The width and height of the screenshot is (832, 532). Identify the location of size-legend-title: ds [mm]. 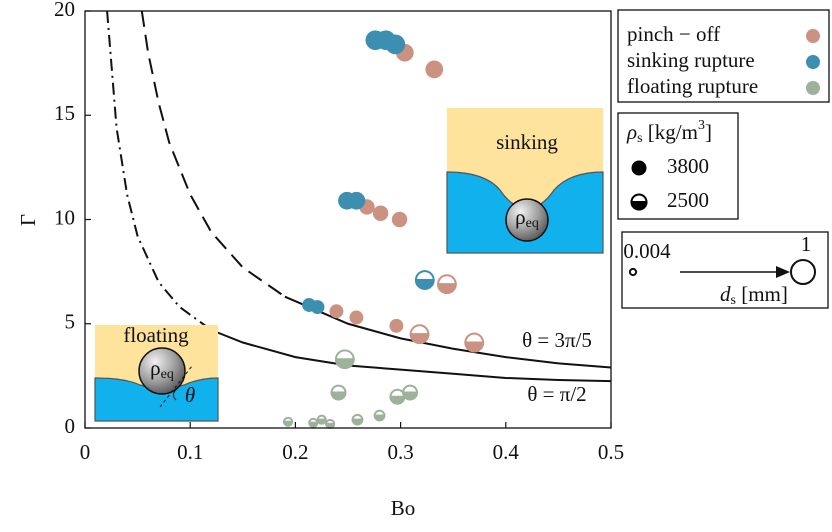
(754, 295).